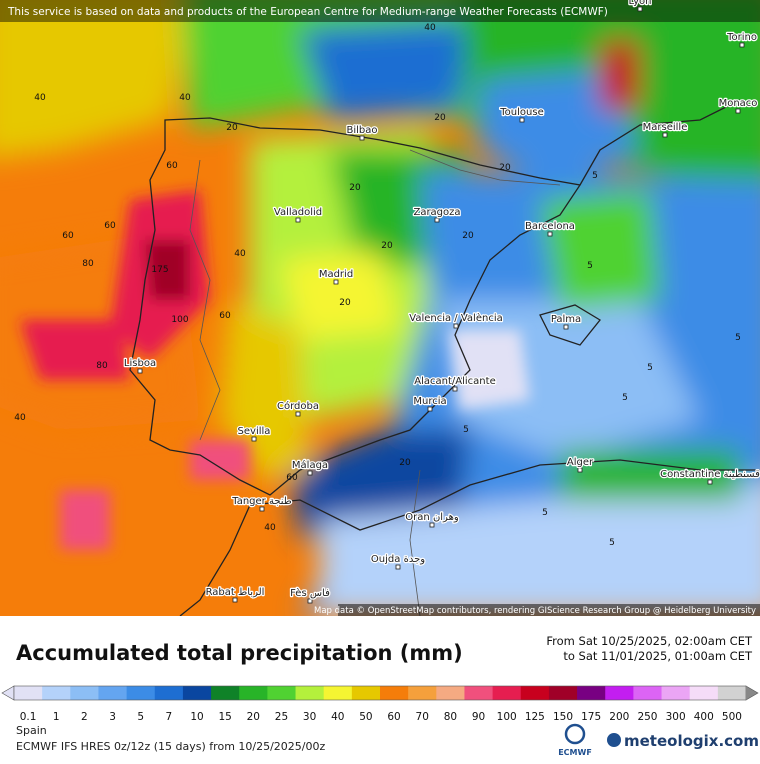 This screenshot has height=764, width=760. What do you see at coordinates (179, 320) in the screenshot?
I see `contour-label: 100` at bounding box center [179, 320].